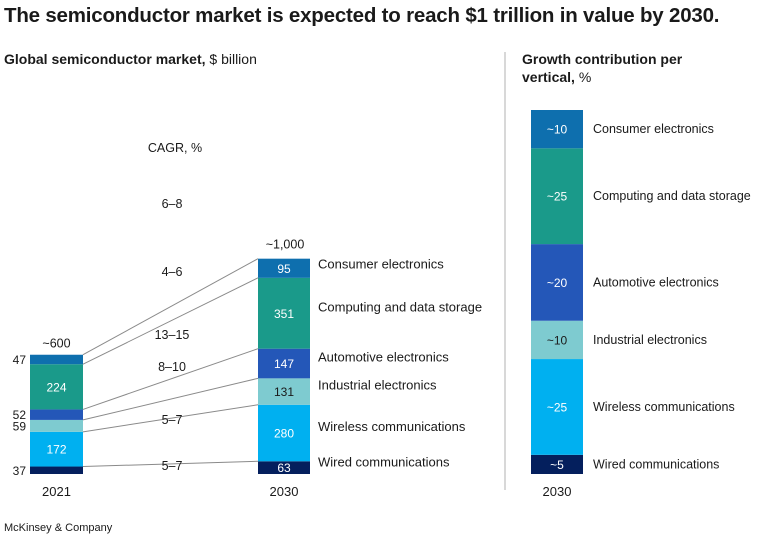 The width and height of the screenshot is (764, 541). I want to click on value-label-2030-wireless-communications: 280, so click(284, 434).